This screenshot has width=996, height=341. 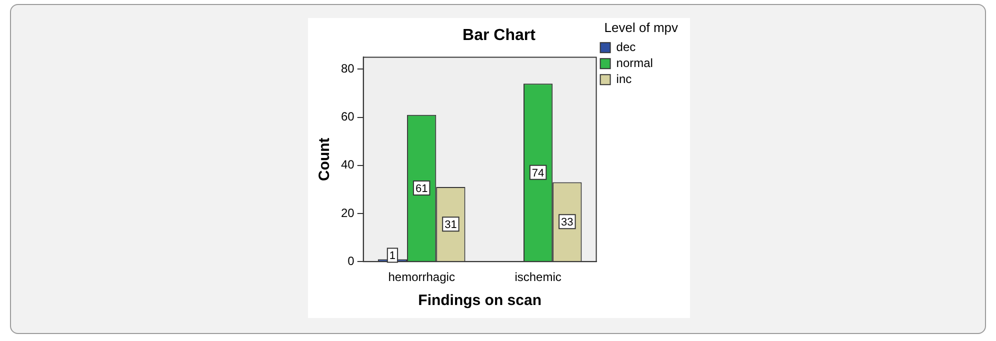 What do you see at coordinates (347, 213) in the screenshot?
I see `y-tick-label: 20` at bounding box center [347, 213].